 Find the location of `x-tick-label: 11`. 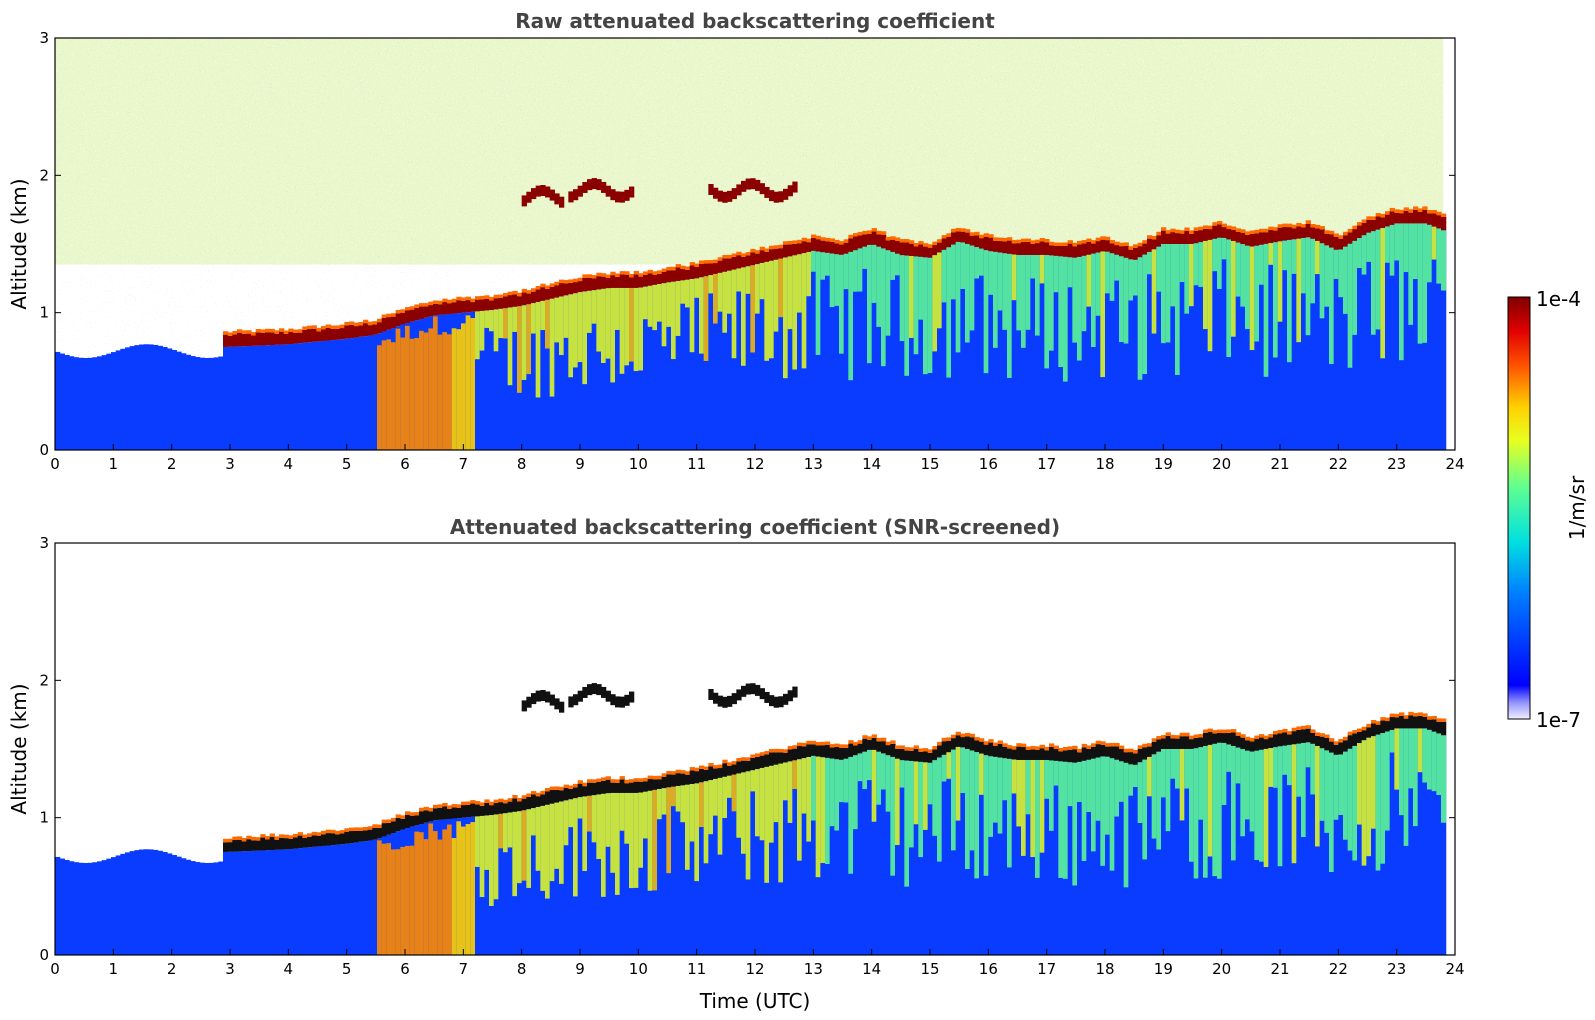

x-tick-label: 11 is located at coordinates (696, 464).